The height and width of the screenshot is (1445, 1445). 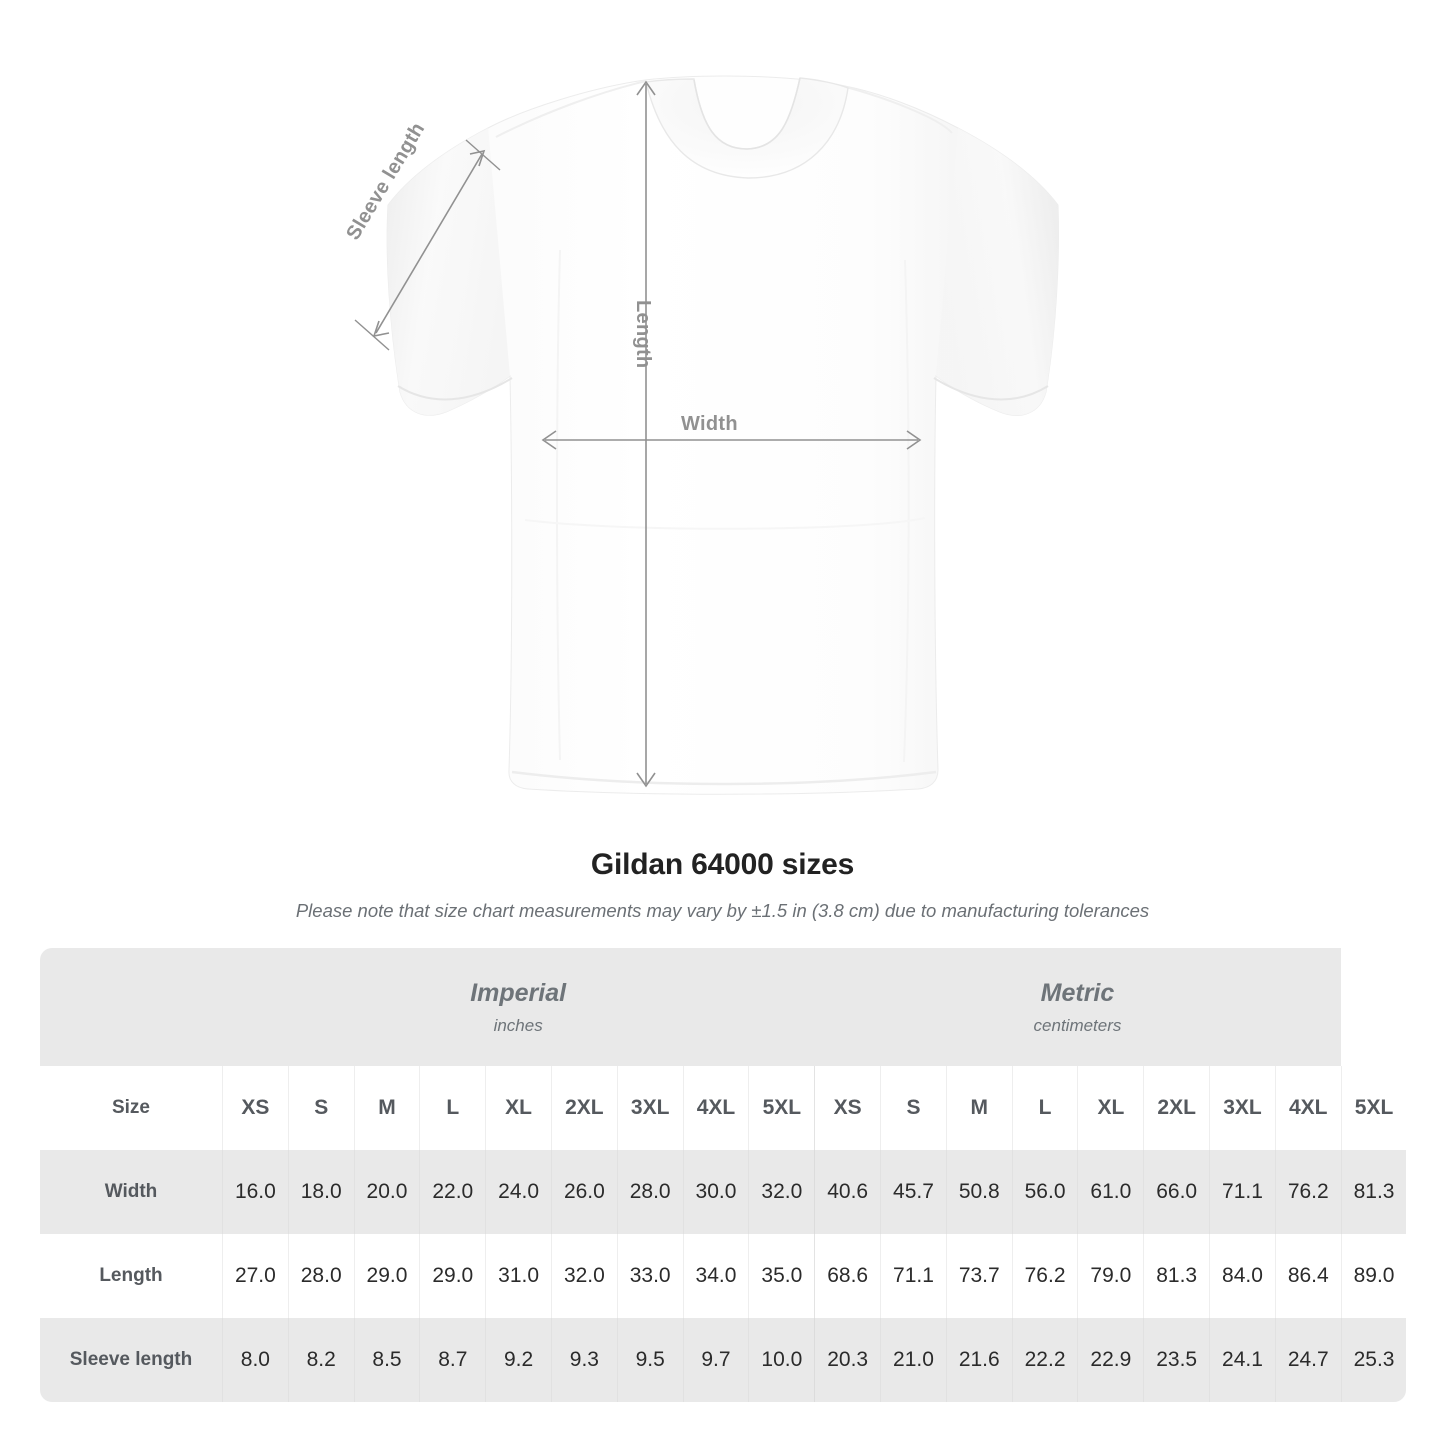 What do you see at coordinates (131, 1192) in the screenshot?
I see `row-label-width: Width` at bounding box center [131, 1192].